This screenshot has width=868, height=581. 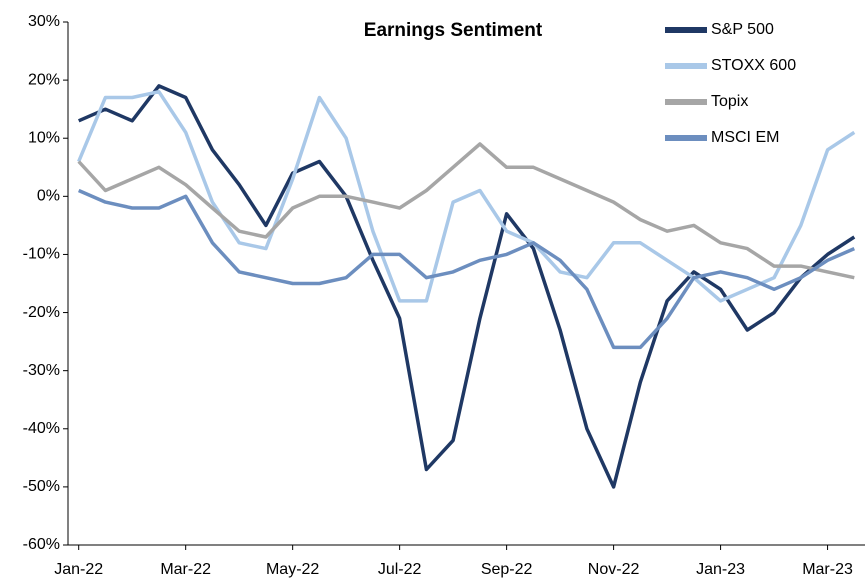 What do you see at coordinates (720, 569) in the screenshot?
I see `x-tick-label: Jan-23` at bounding box center [720, 569].